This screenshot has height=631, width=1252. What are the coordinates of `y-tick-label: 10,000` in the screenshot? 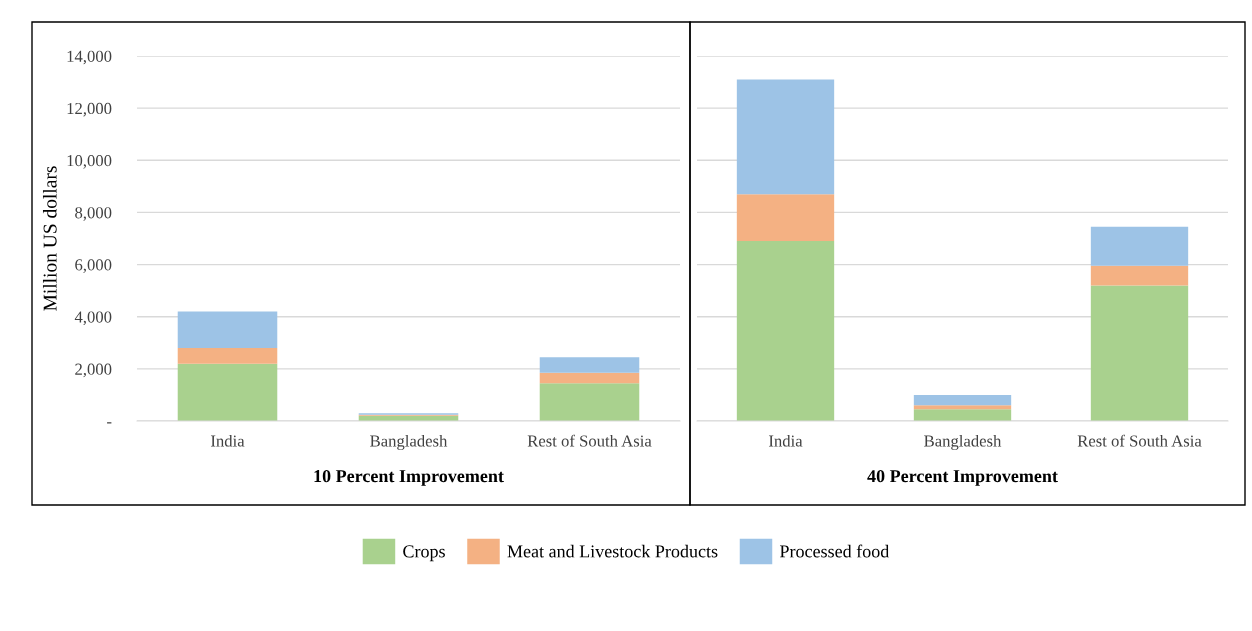 It's located at (89, 161).